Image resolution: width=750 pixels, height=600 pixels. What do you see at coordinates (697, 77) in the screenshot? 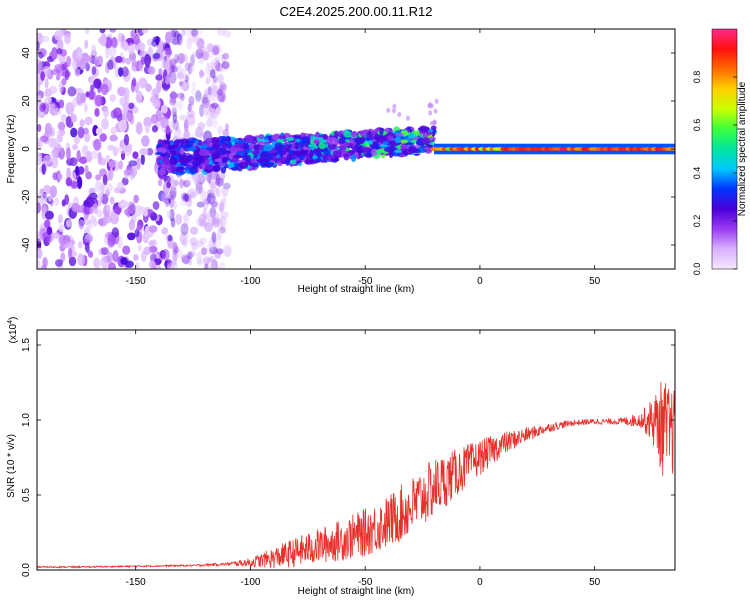
I see `colorbar-tick-label: 0.8` at bounding box center [697, 77].